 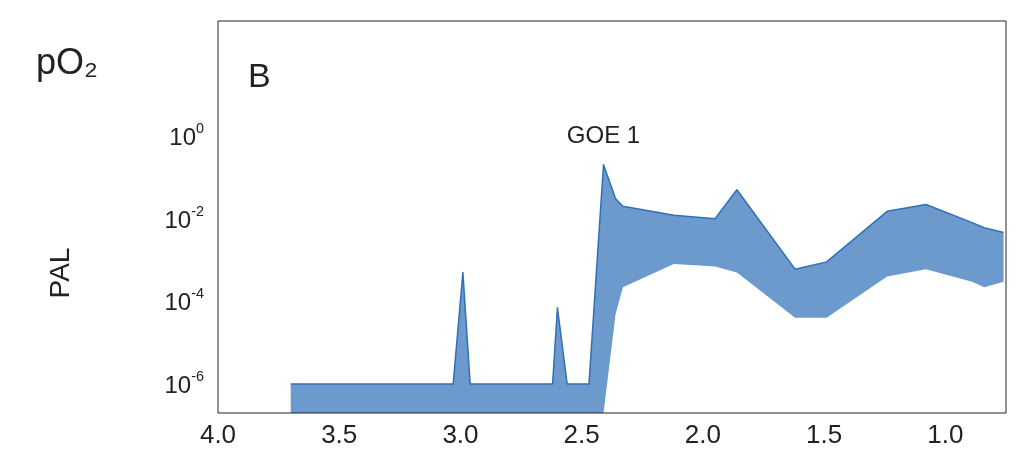 I want to click on text: pO₂, so click(x=67, y=61).